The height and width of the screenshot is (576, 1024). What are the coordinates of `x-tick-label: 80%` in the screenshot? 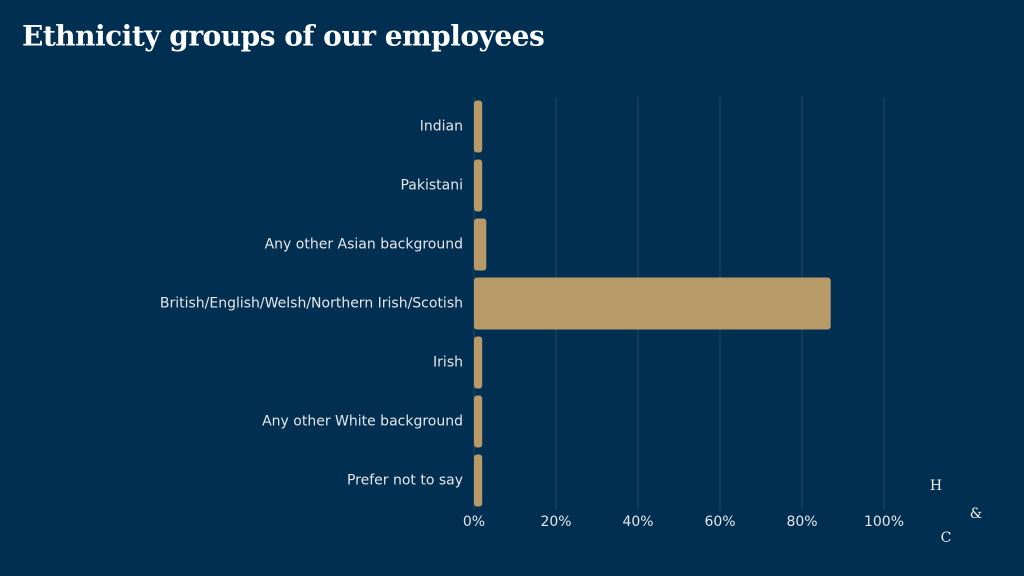 It's located at (801, 522).